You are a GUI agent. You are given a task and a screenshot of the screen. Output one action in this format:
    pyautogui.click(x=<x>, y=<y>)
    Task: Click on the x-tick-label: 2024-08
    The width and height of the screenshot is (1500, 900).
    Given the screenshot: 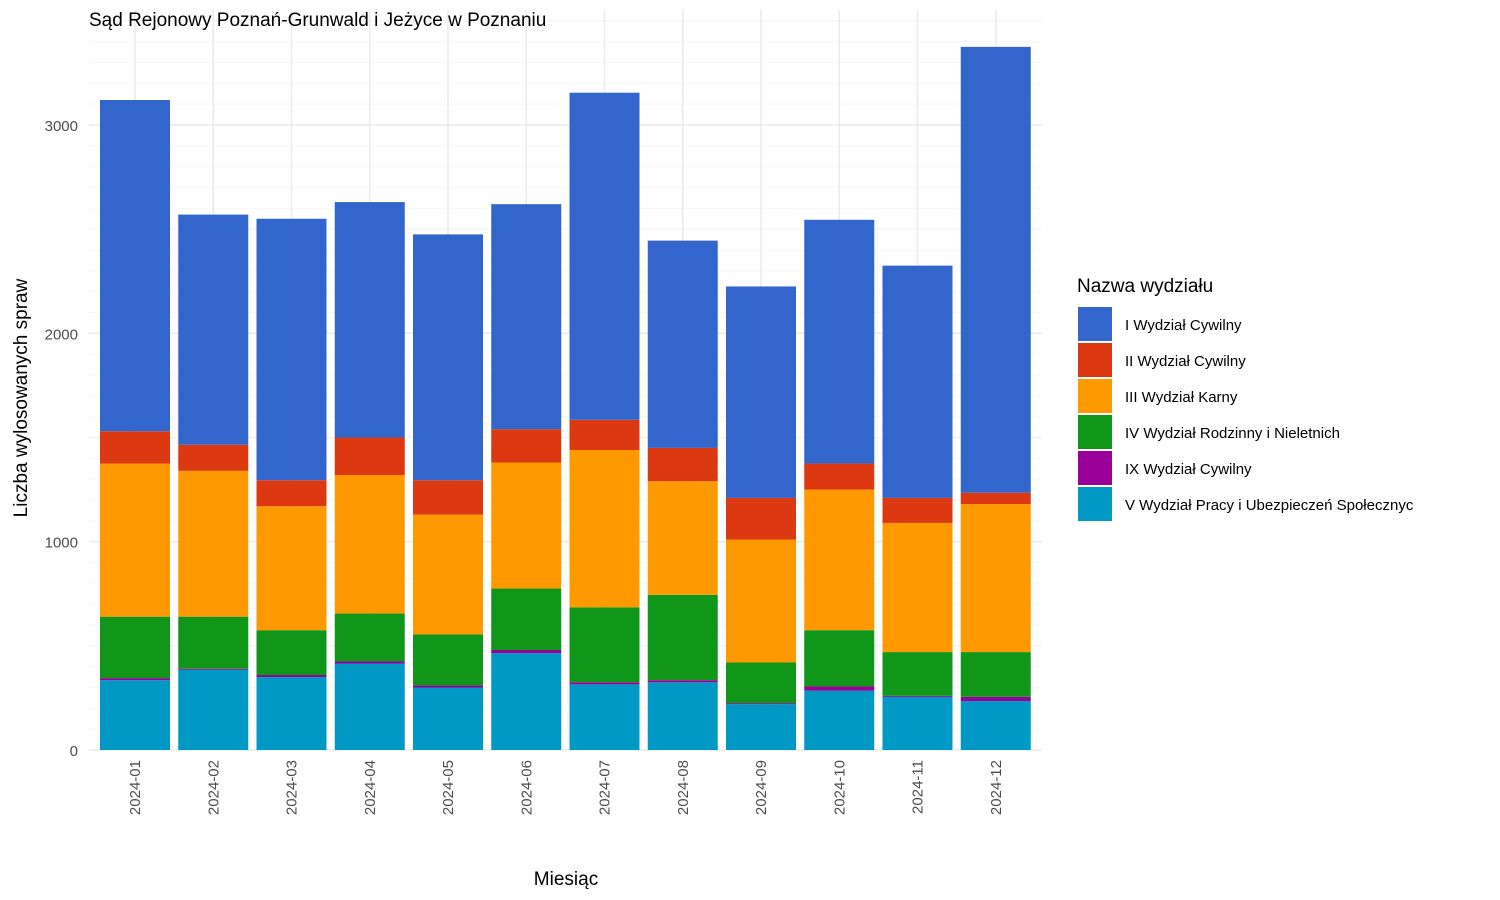 What is the action you would take?
    pyautogui.click(x=683, y=787)
    